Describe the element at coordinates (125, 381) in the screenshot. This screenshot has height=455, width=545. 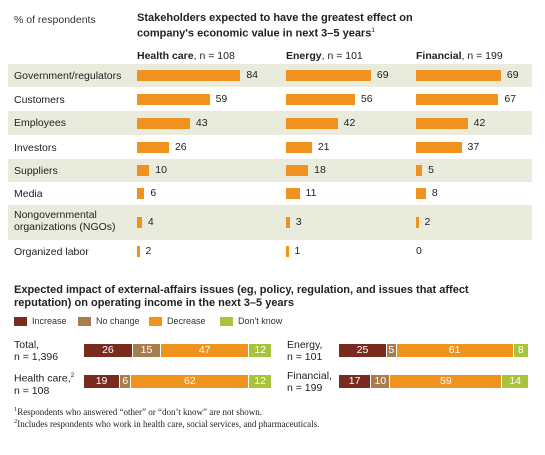
I see `stack-segment: 6` at that location.